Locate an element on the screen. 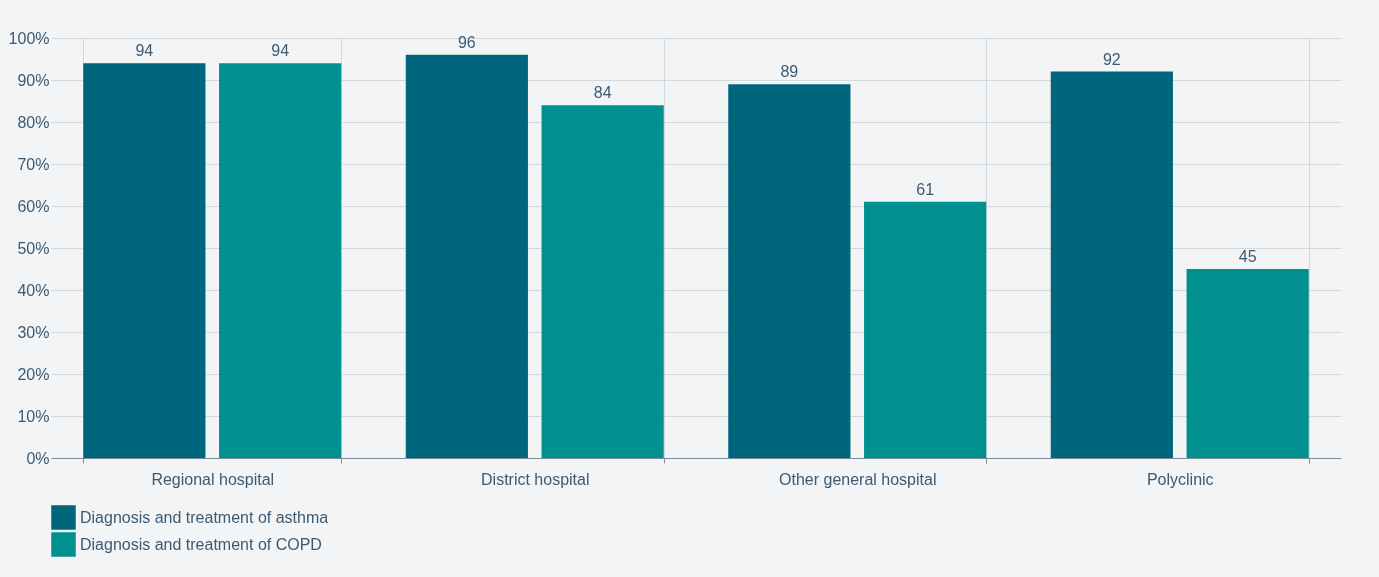 The width and height of the screenshot is (1379, 577). y-tick-label: 10% is located at coordinates (33, 416).